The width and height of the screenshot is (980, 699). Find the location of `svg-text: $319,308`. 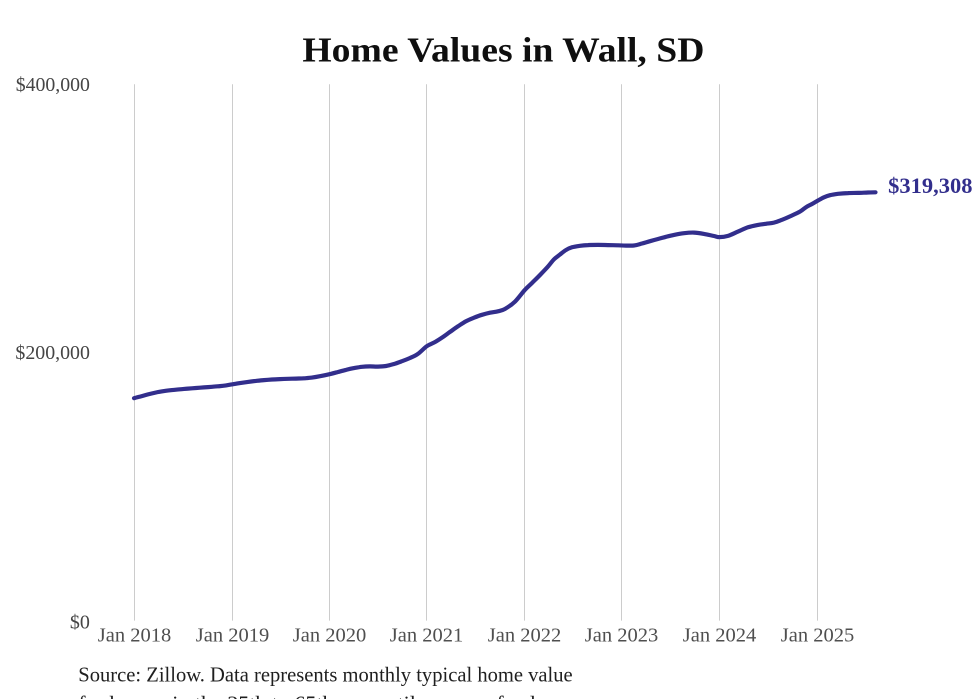

svg-text: $319,308 is located at coordinates (930, 185).